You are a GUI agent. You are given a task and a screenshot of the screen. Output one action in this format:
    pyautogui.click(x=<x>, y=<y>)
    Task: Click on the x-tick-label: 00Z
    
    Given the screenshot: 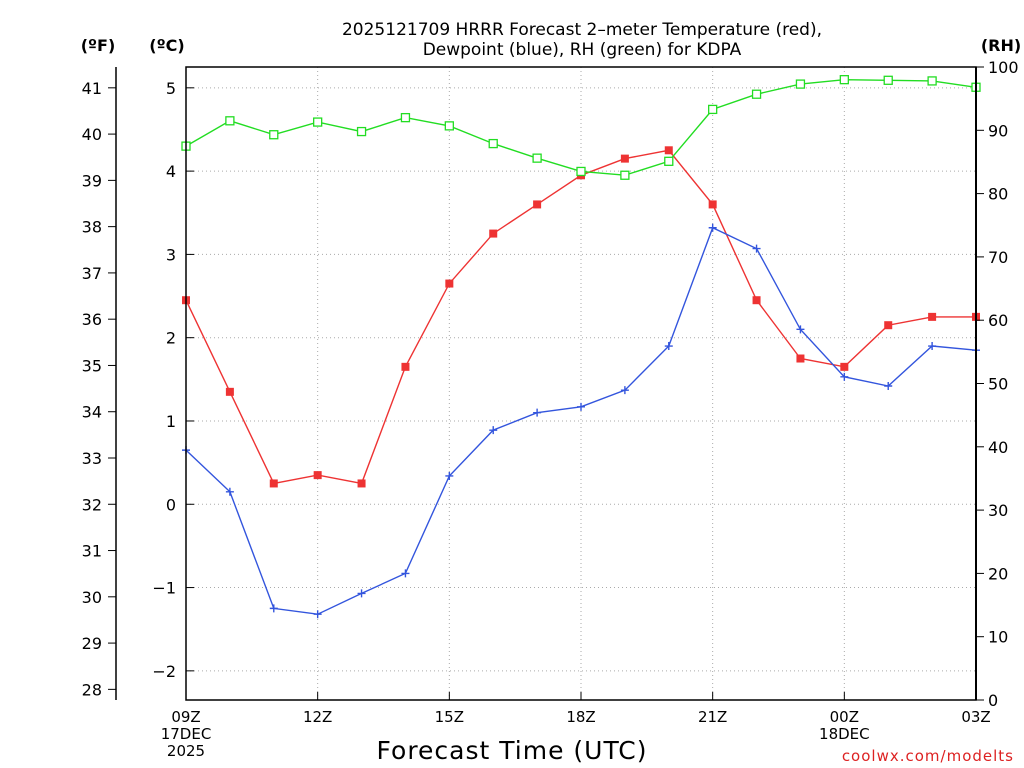 What is the action you would take?
    pyautogui.click(x=844, y=717)
    